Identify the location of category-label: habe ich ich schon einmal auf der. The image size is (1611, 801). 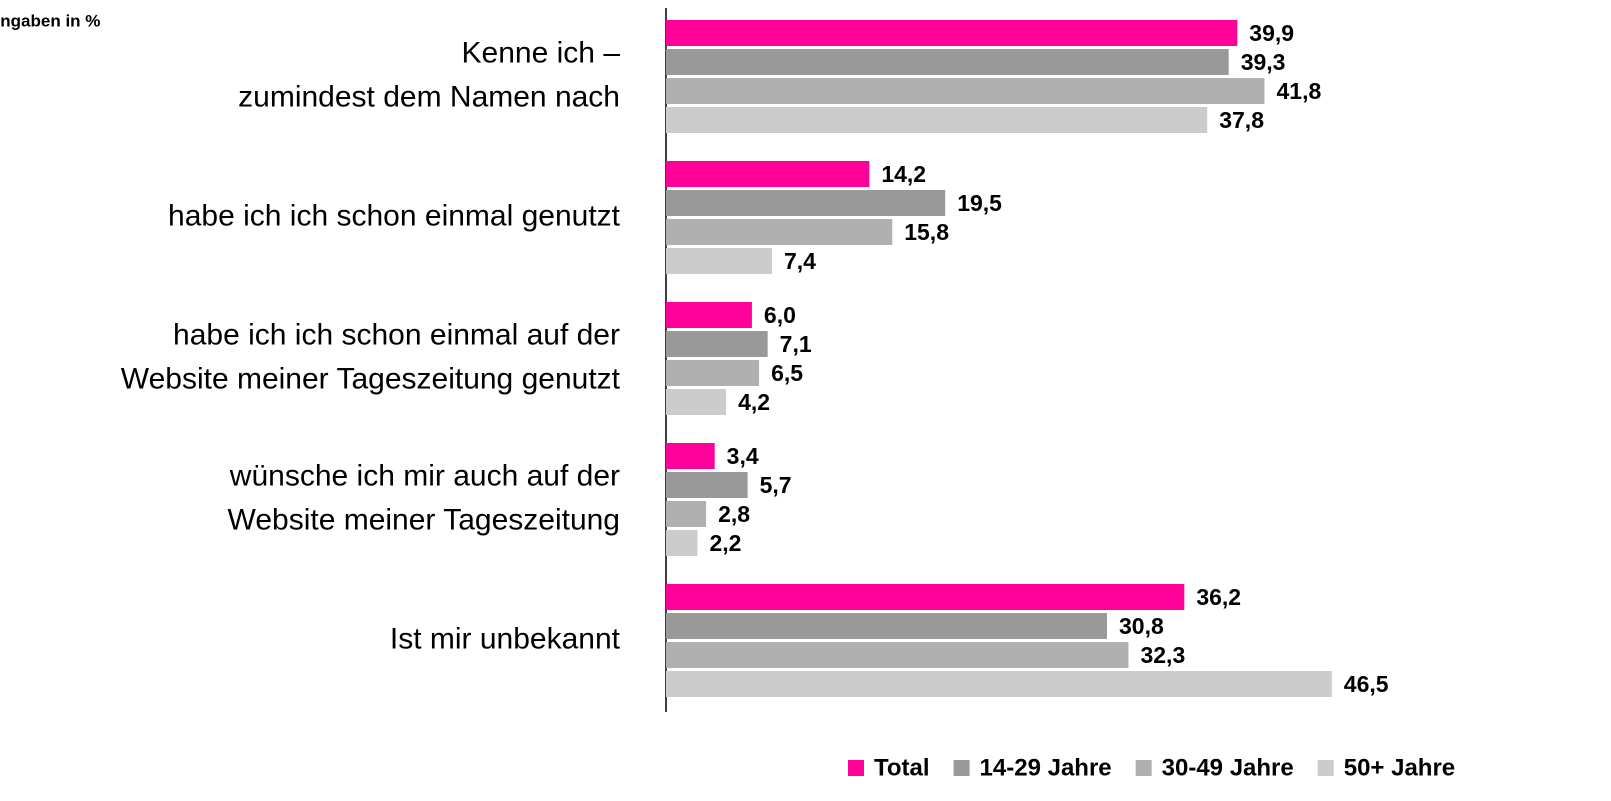
(396, 334).